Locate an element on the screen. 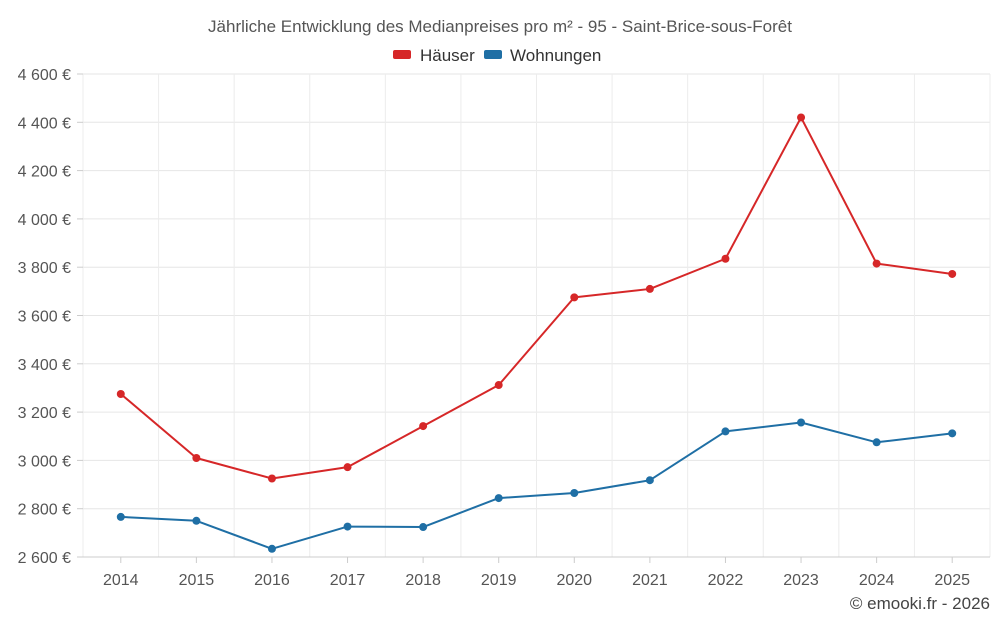  data-point-hauser-2023 is located at coordinates (801, 117).